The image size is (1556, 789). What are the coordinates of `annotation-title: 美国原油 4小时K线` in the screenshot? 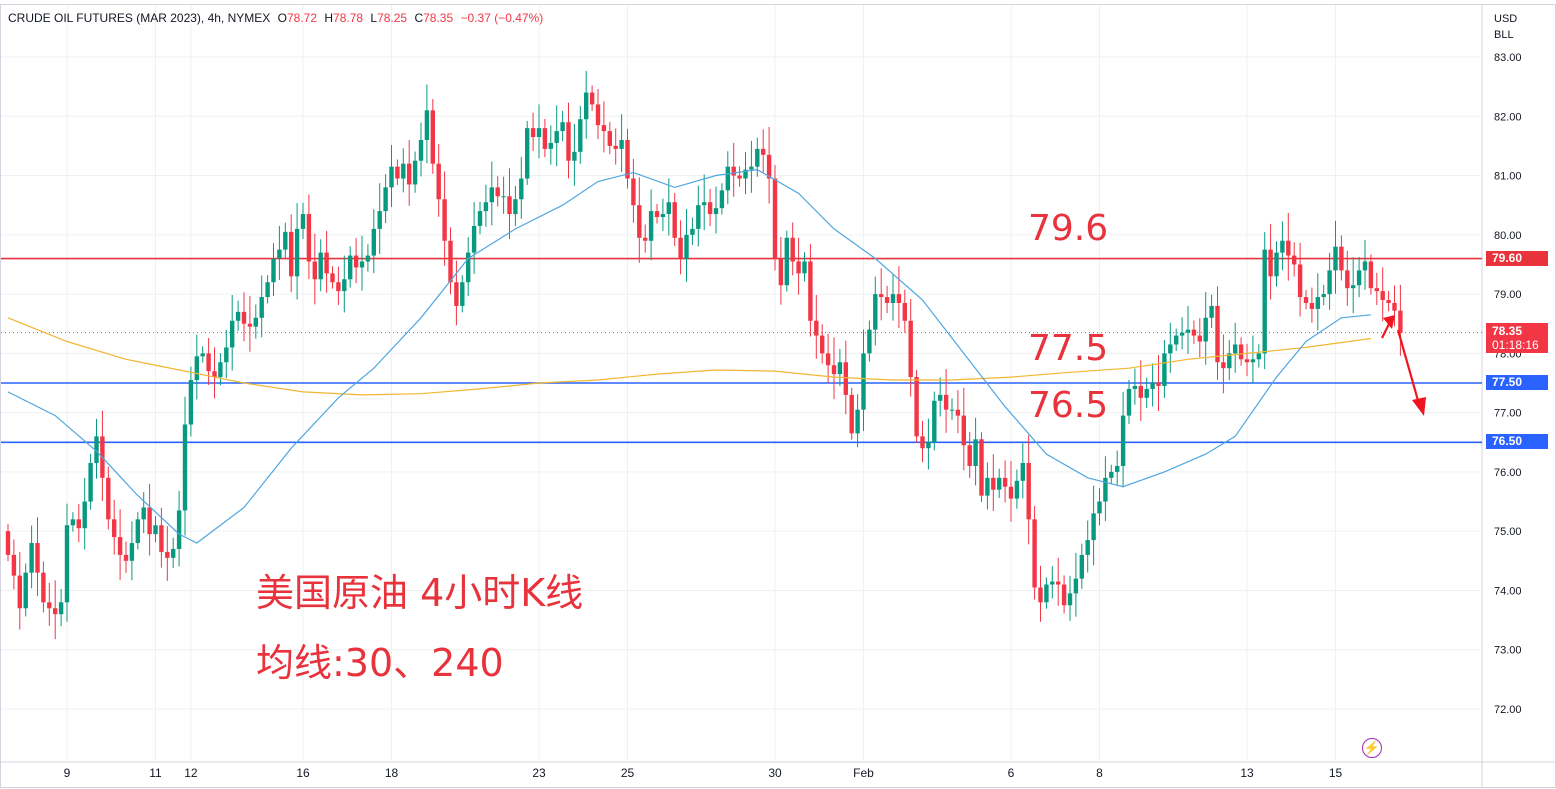 It's located at (420, 593).